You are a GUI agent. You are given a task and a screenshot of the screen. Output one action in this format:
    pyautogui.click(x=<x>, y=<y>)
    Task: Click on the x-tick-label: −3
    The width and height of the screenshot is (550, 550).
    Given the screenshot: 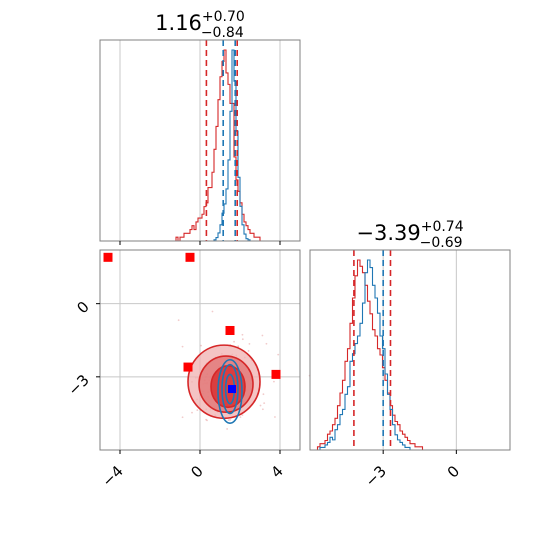 What is the action you would take?
    pyautogui.click(x=376, y=476)
    